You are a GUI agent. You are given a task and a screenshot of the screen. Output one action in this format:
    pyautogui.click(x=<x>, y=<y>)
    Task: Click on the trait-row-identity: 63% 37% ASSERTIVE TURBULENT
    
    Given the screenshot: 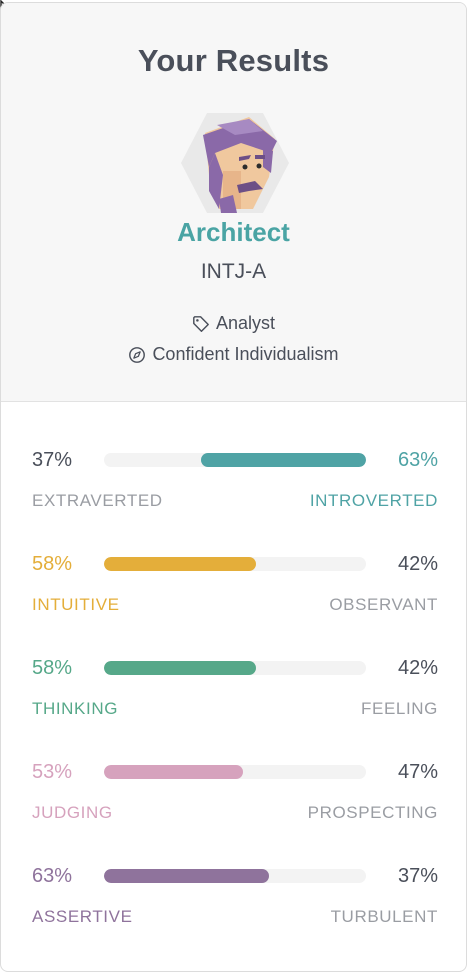 What is the action you would take?
    pyautogui.click(x=235, y=903)
    